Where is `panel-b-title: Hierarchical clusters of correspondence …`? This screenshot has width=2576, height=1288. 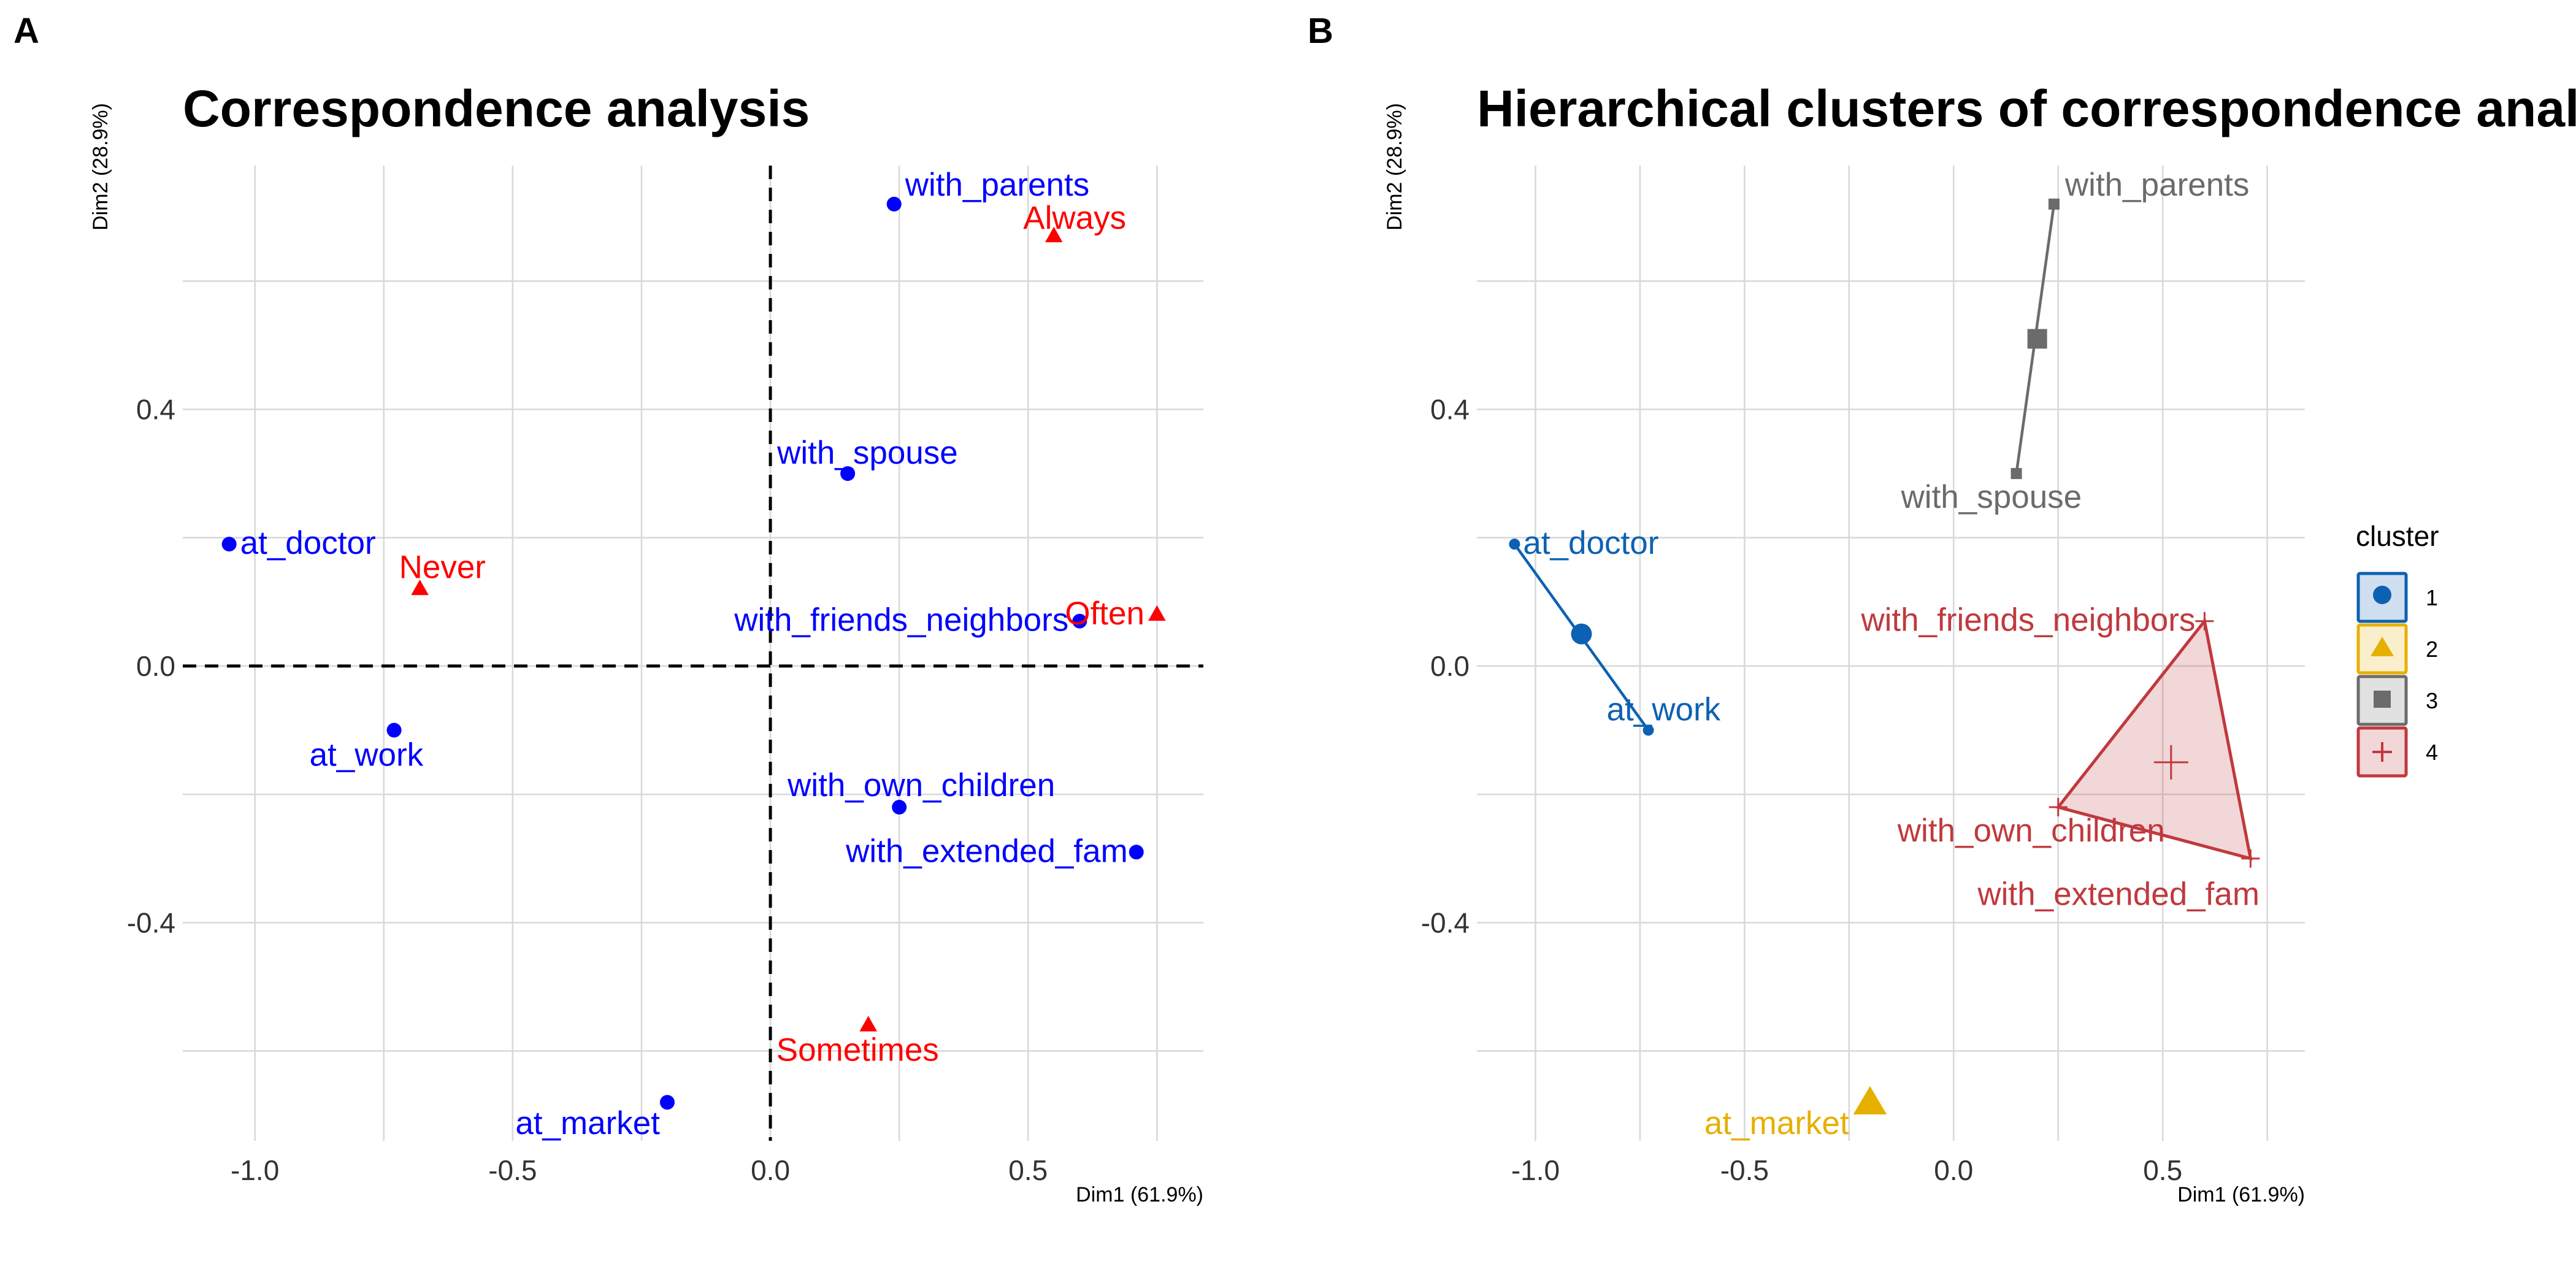
panel-b-title: Hierarchical clusters of correspondence … is located at coordinates (2026, 108).